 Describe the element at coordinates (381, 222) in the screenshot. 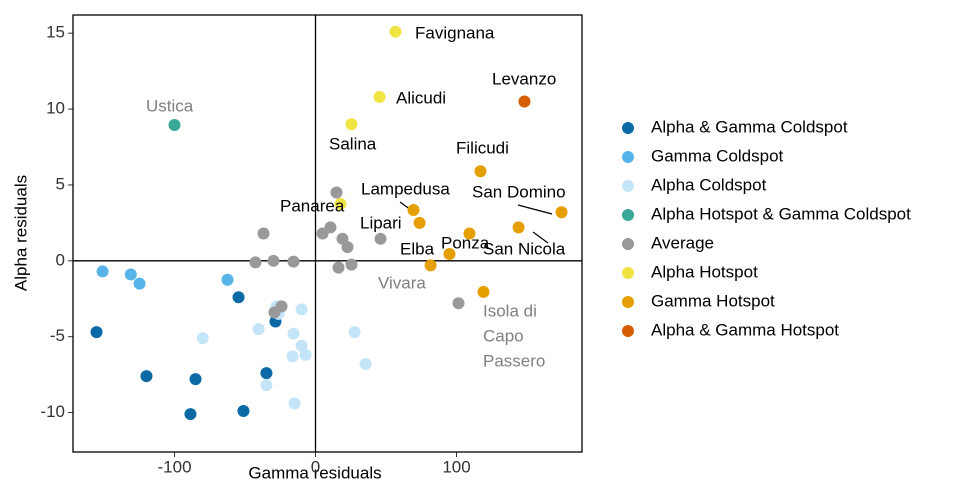

I see `point-label: Lipari` at that location.